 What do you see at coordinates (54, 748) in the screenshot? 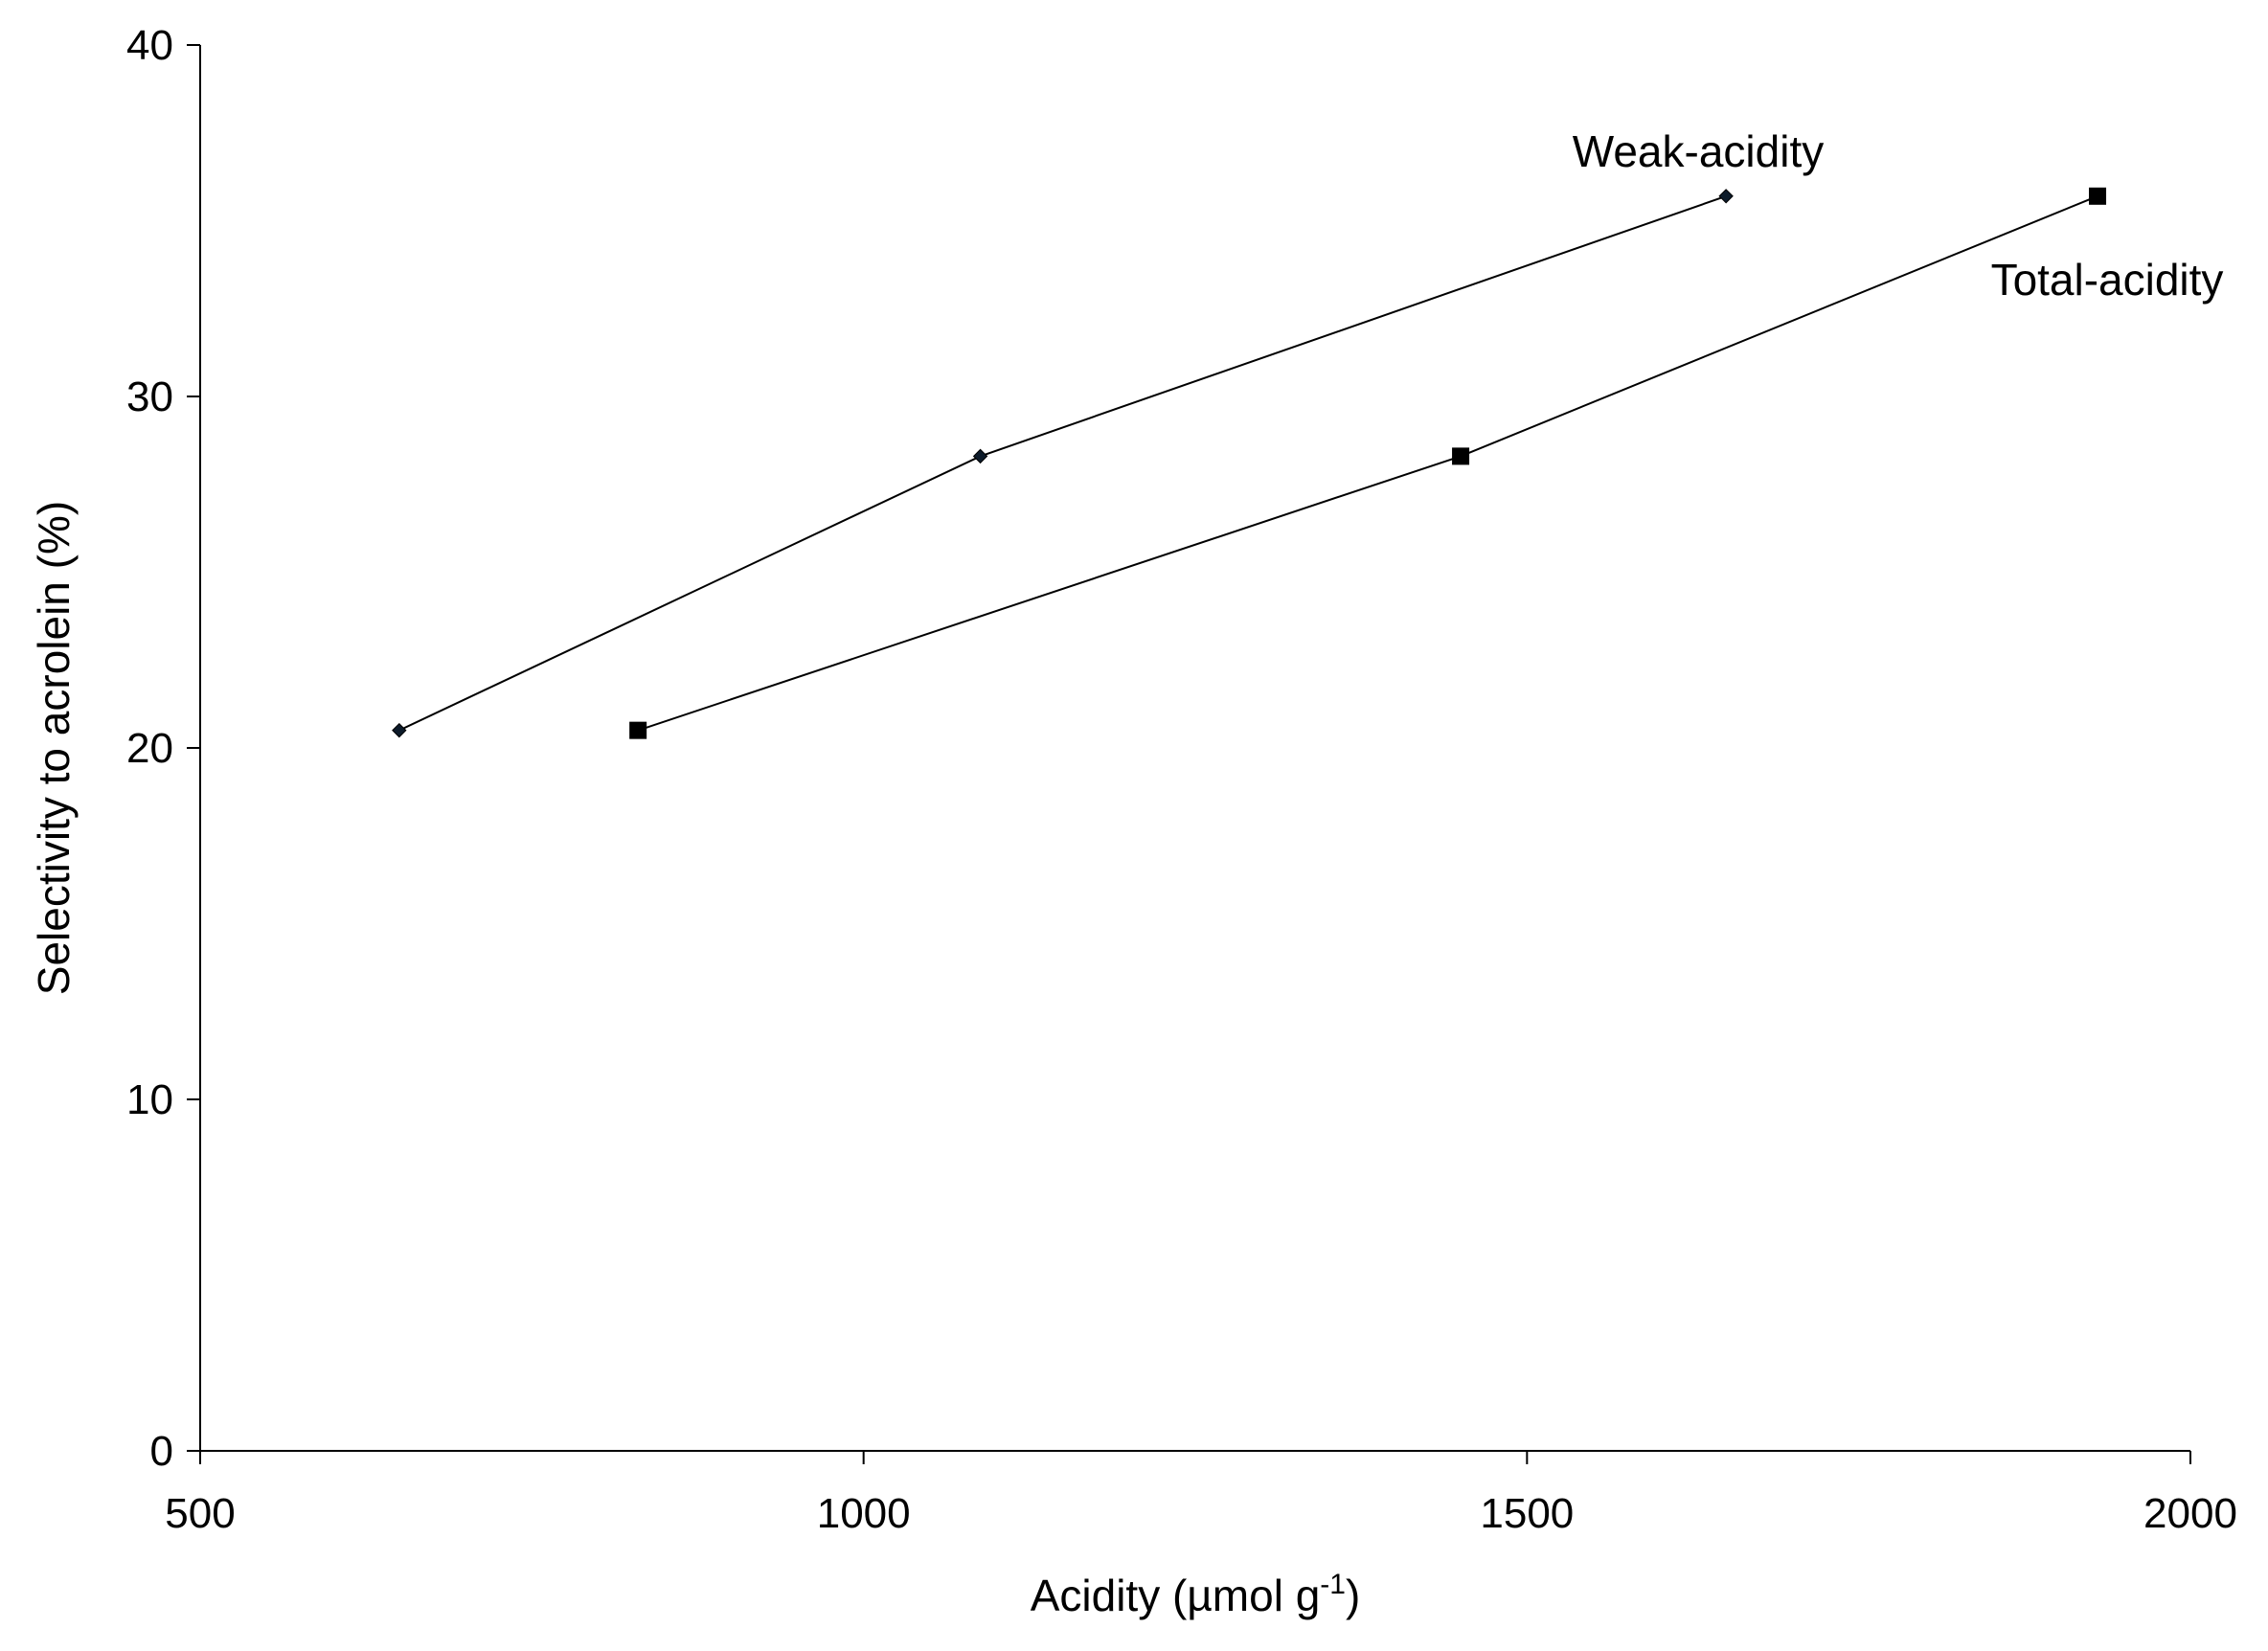
I see `y-axis-title: Selectivity to acrolein (%)` at bounding box center [54, 748].